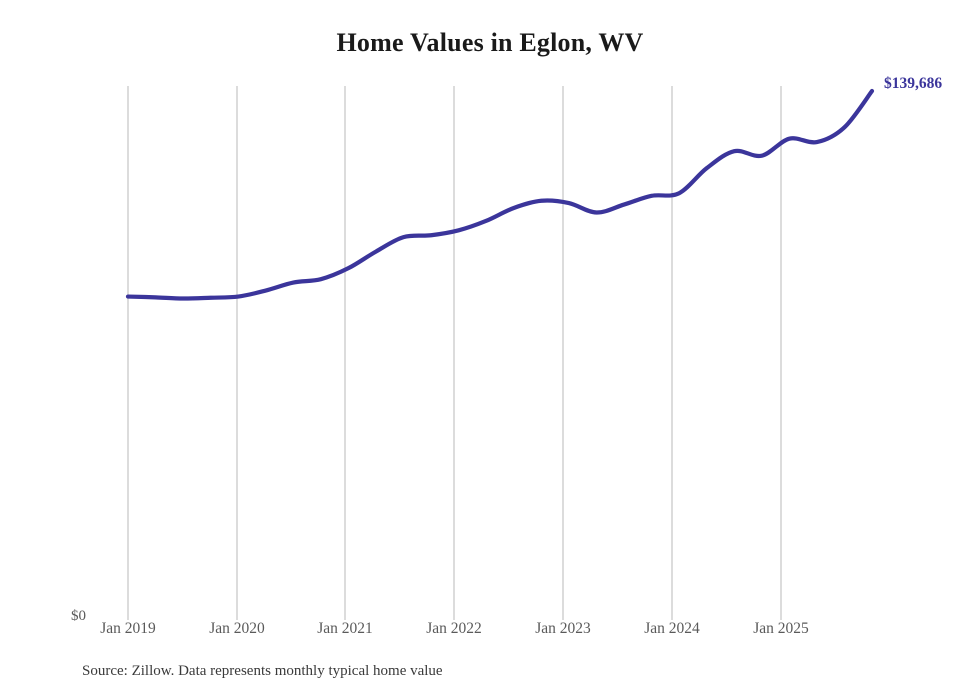  Describe the element at coordinates (563, 628) in the screenshot. I see `x-tick-jan-2023: Jan 2023` at that location.